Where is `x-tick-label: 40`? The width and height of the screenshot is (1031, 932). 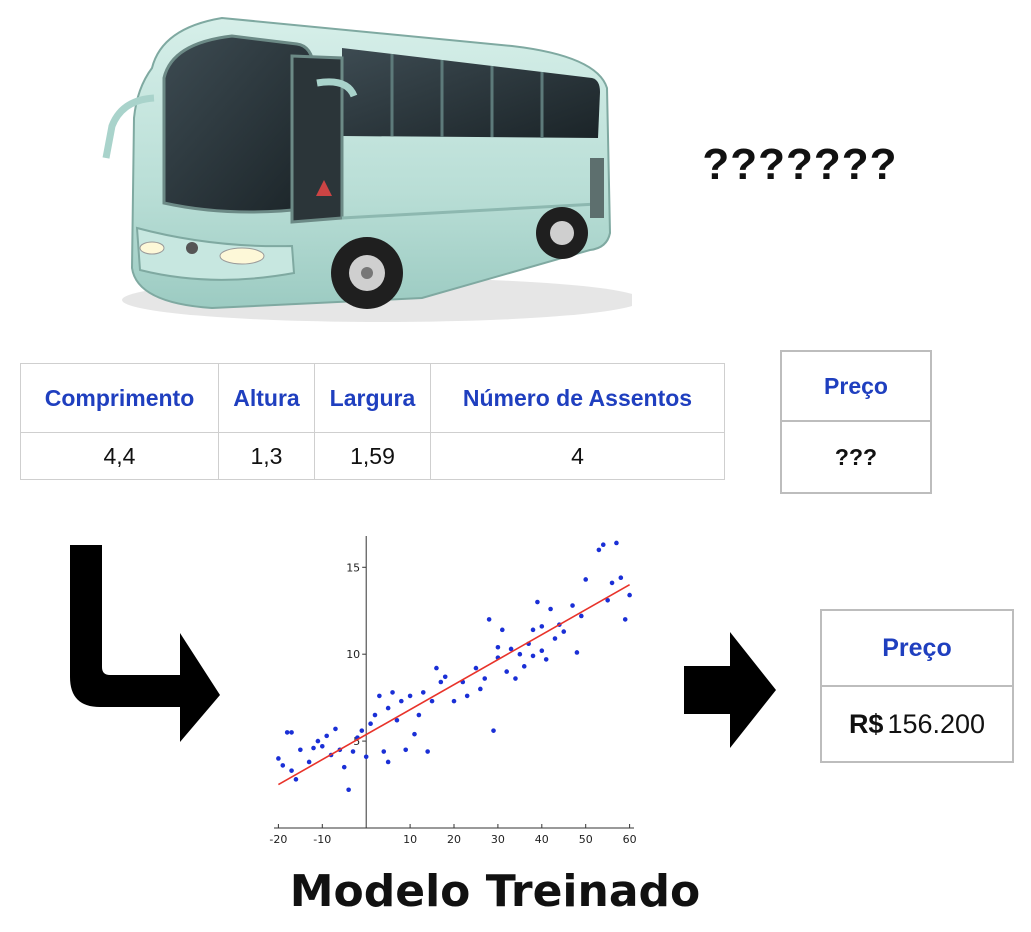 x-tick-label: 40 is located at coordinates (542, 839).